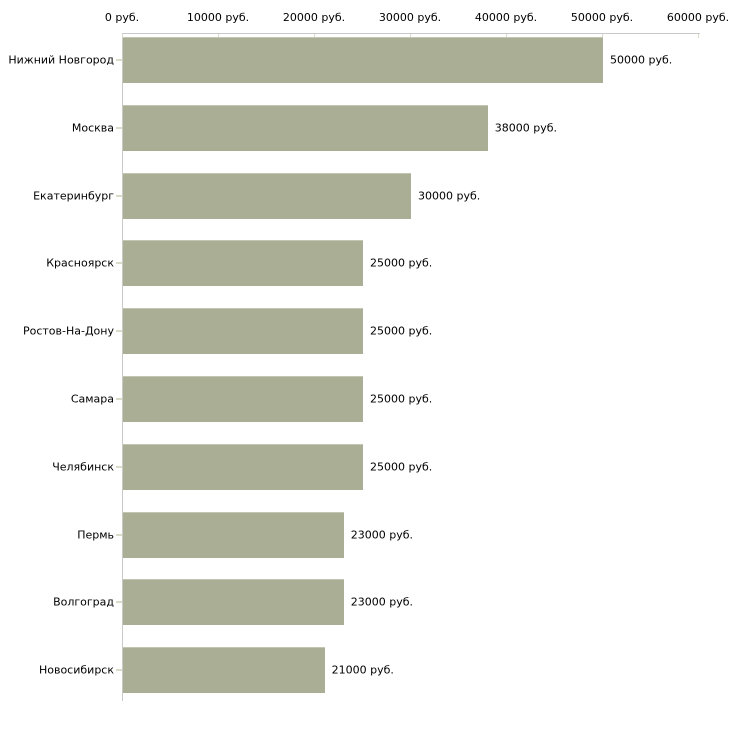 This screenshot has height=730, width=730. What do you see at coordinates (314, 17) in the screenshot?
I see `x-axis-tick-label: 20000 руб.` at bounding box center [314, 17].